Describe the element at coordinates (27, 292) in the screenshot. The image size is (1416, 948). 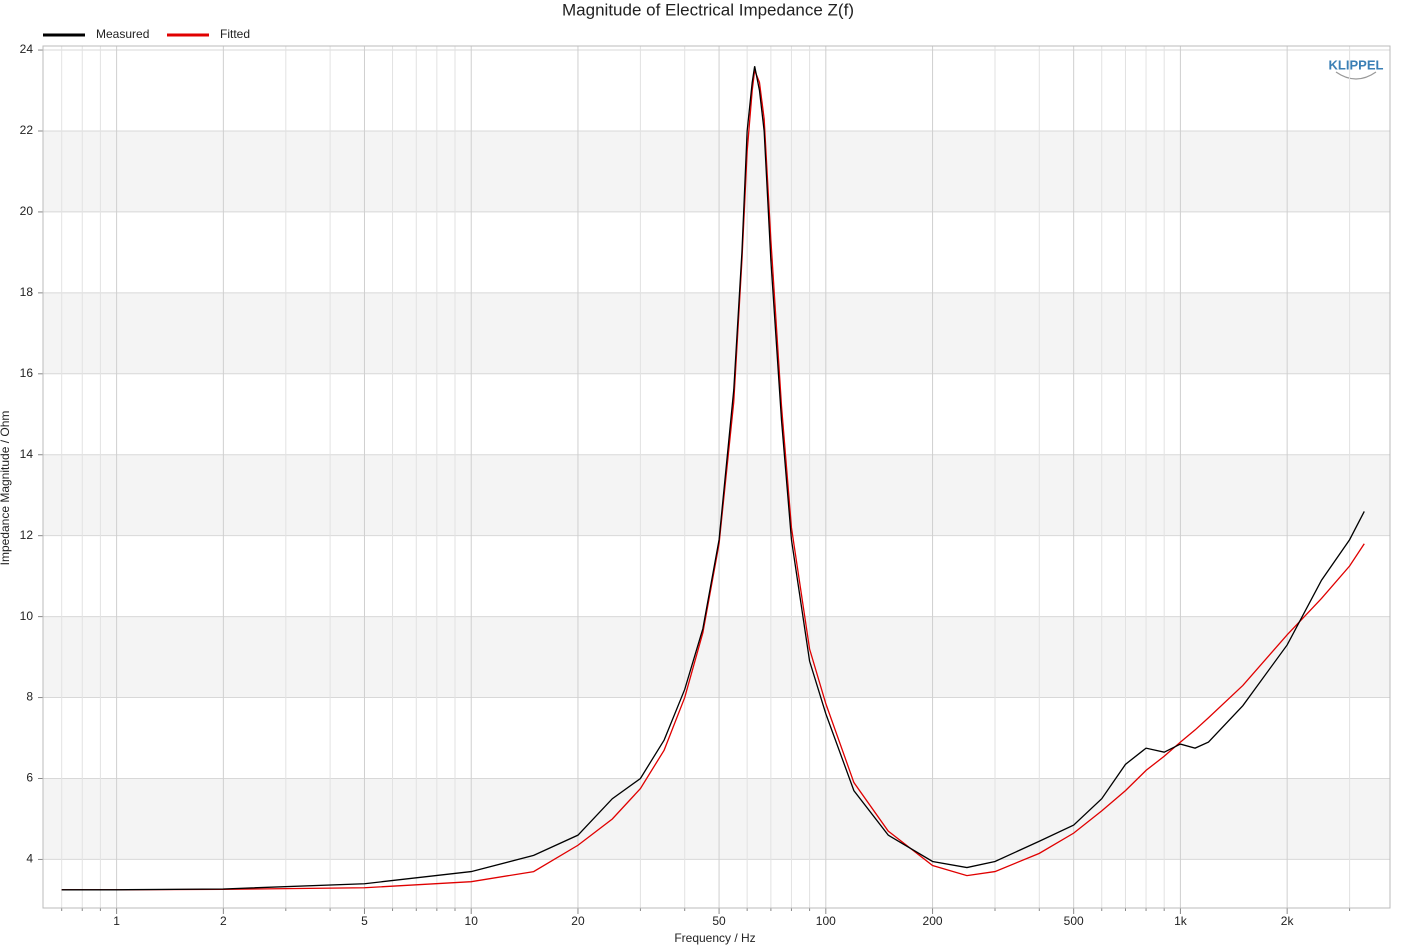
I see `y-tick-label: 18` at that location.